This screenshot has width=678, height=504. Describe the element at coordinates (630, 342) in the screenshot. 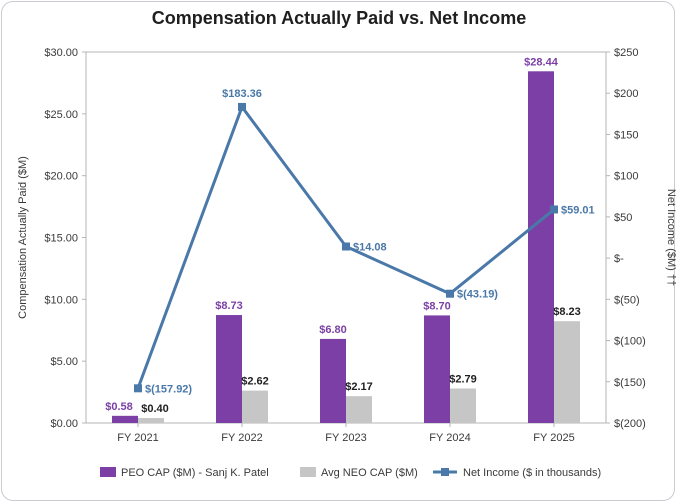

I see `y2-tick-label: $(100)` at that location.